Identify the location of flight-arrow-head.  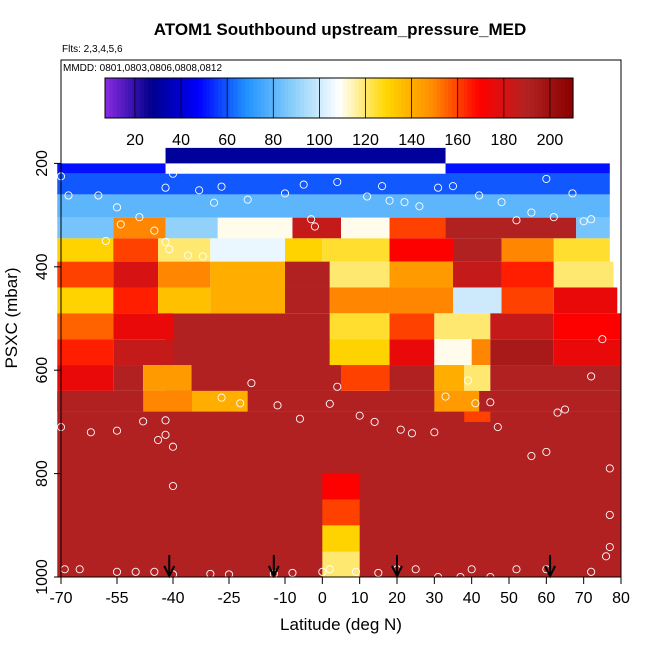
(550, 572).